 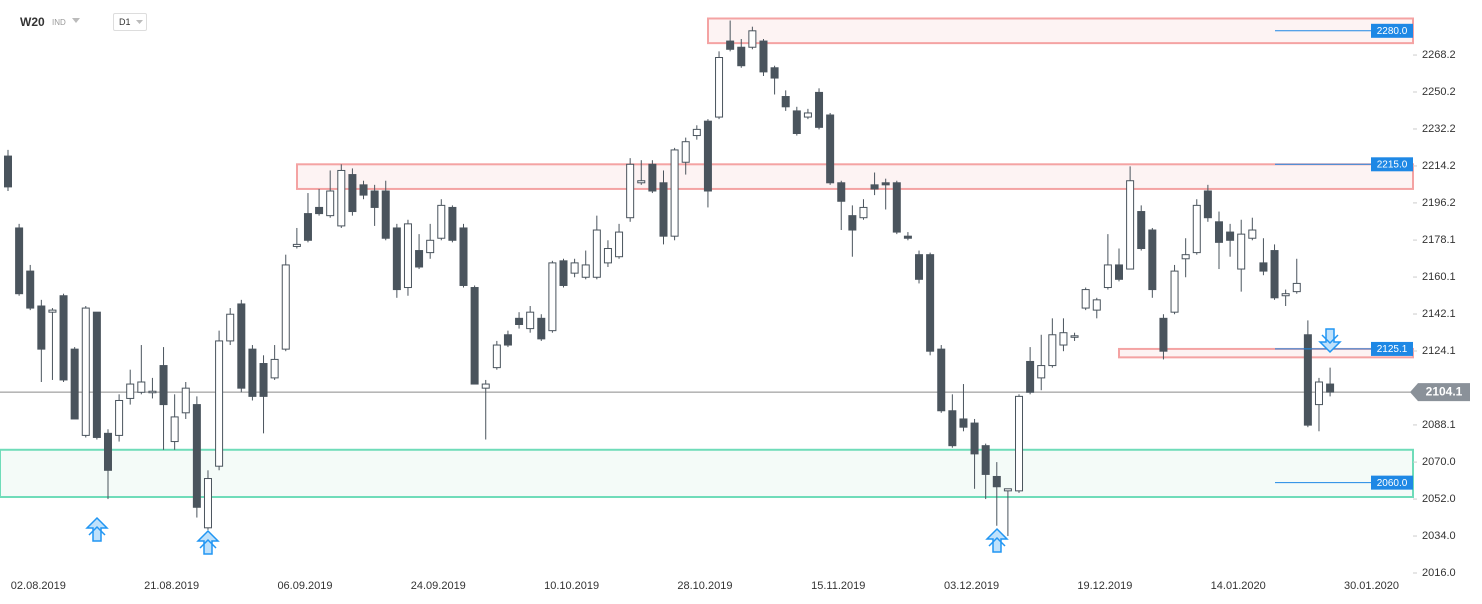 I want to click on x-tick-label: 06.09.2019, so click(x=304, y=586).